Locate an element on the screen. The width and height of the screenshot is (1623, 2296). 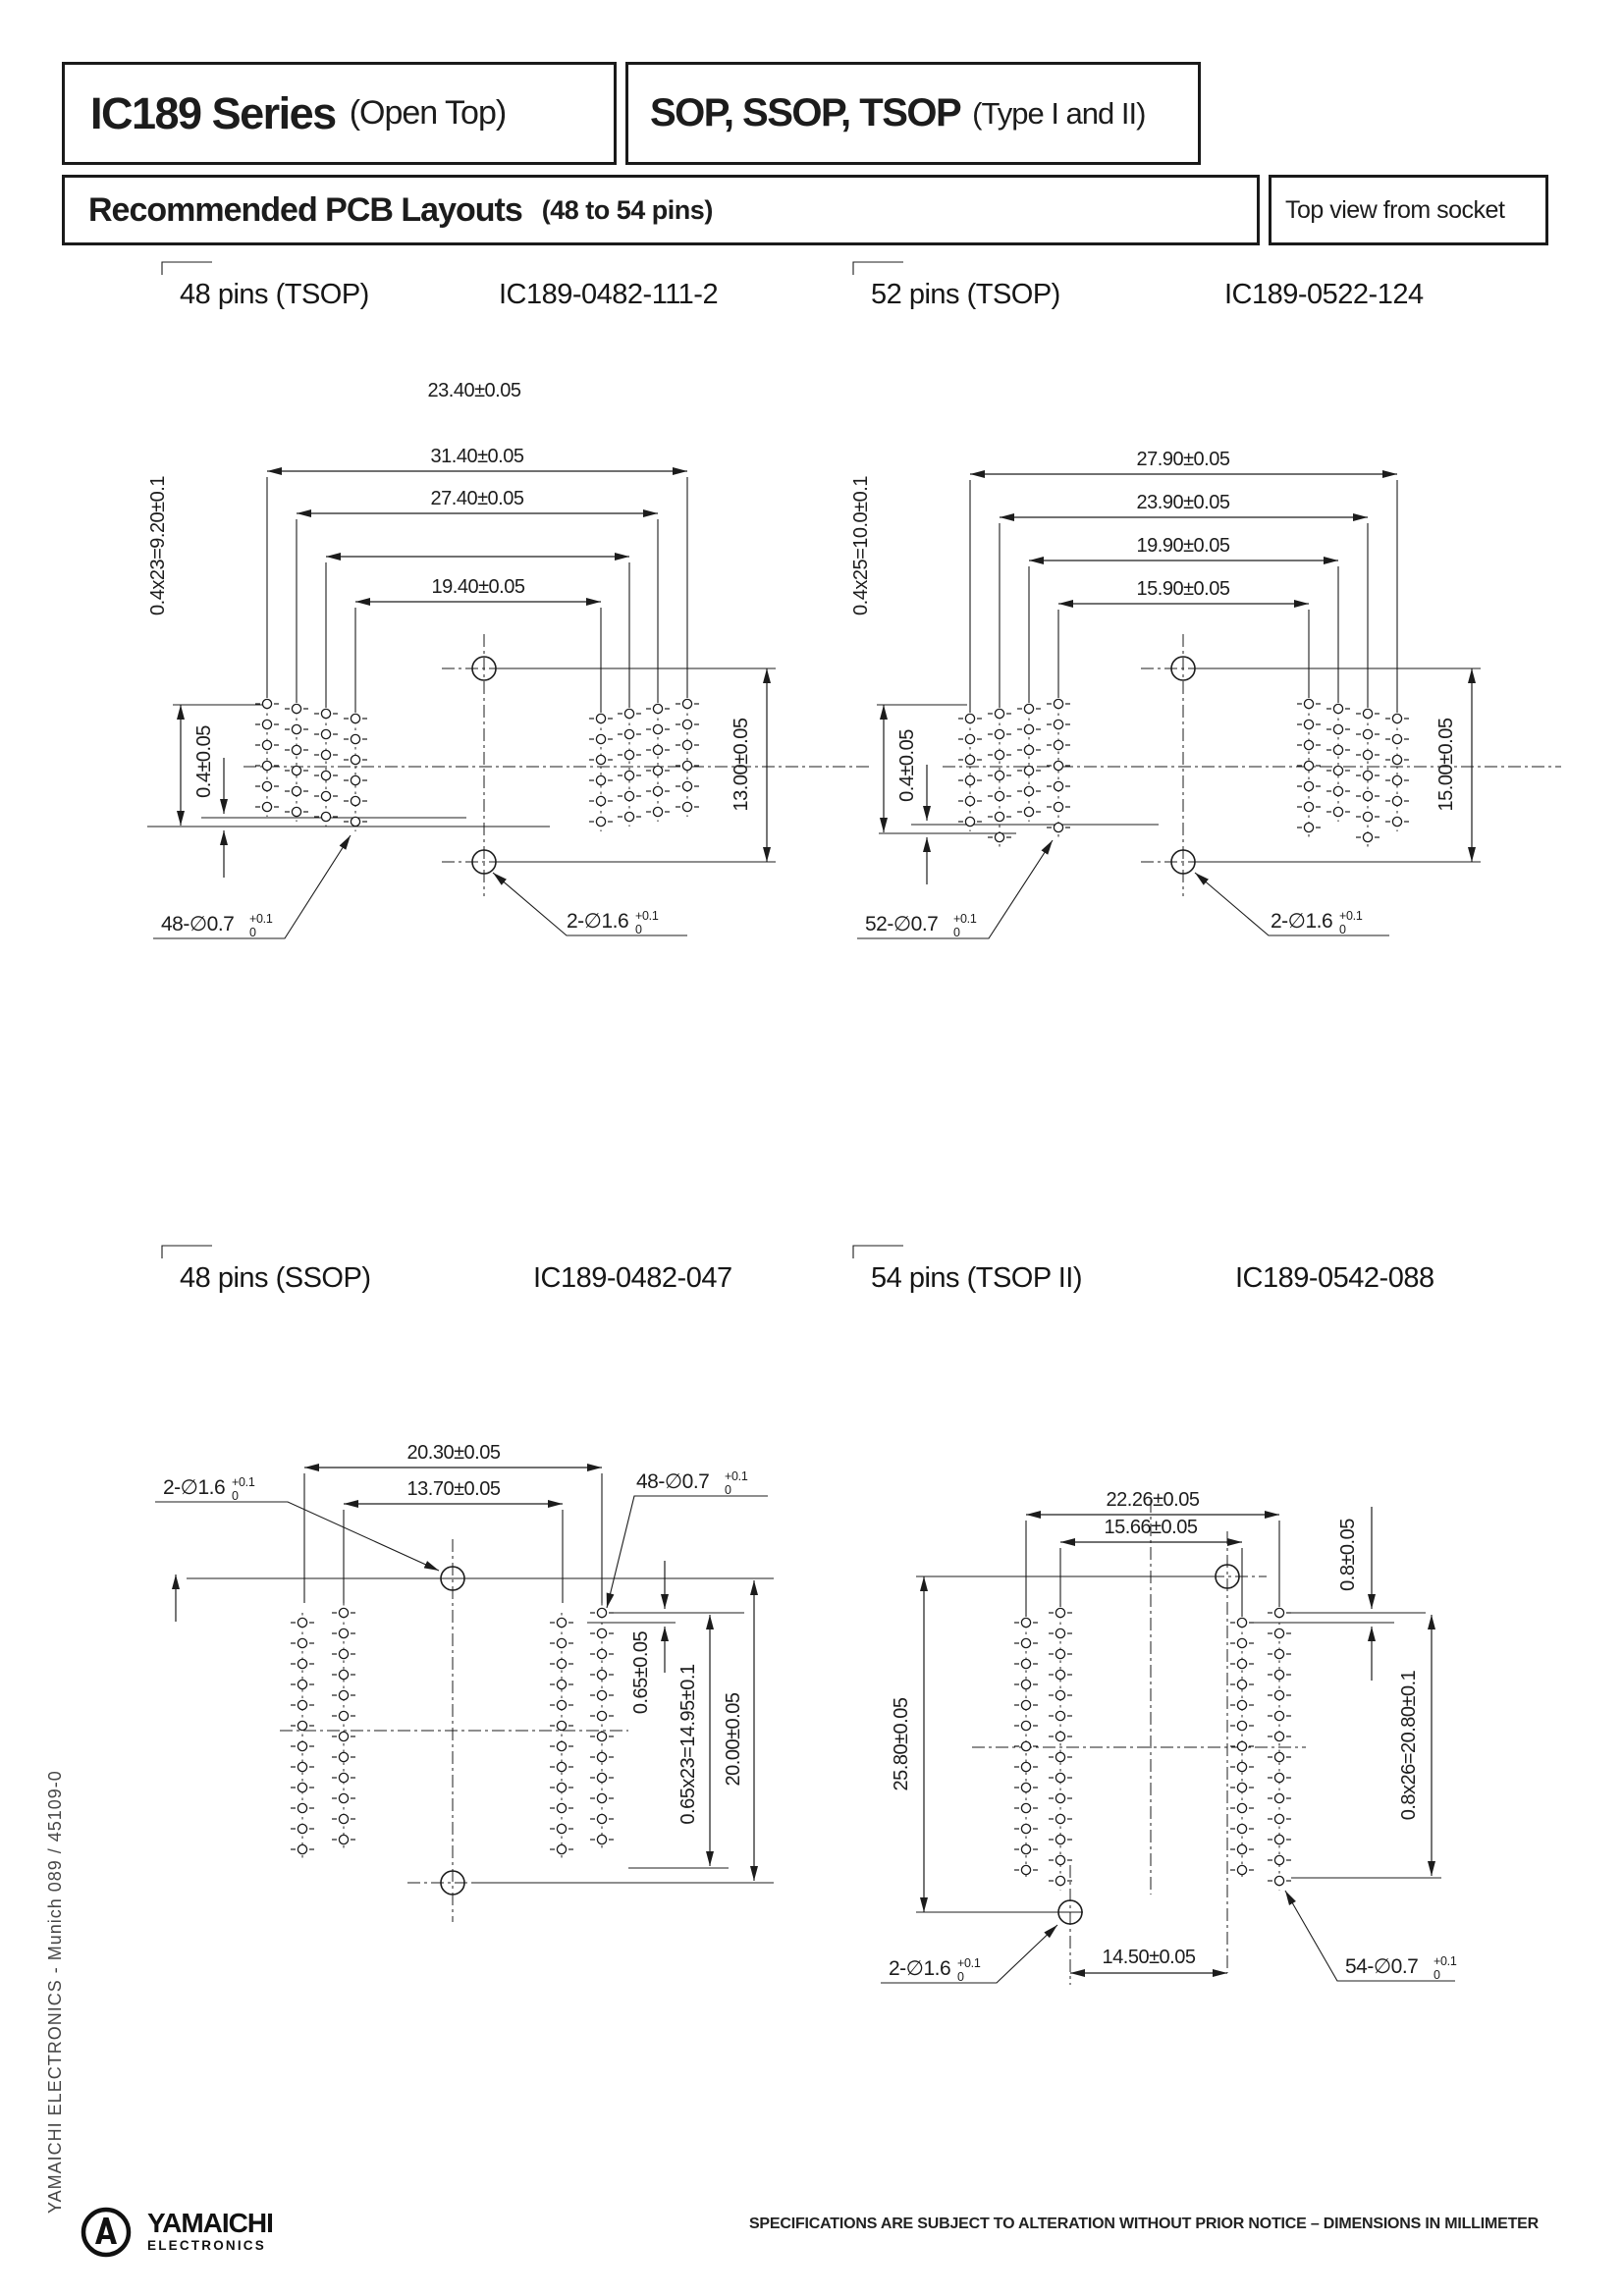
view-note: Top view from socket is located at coordinates (1395, 210).